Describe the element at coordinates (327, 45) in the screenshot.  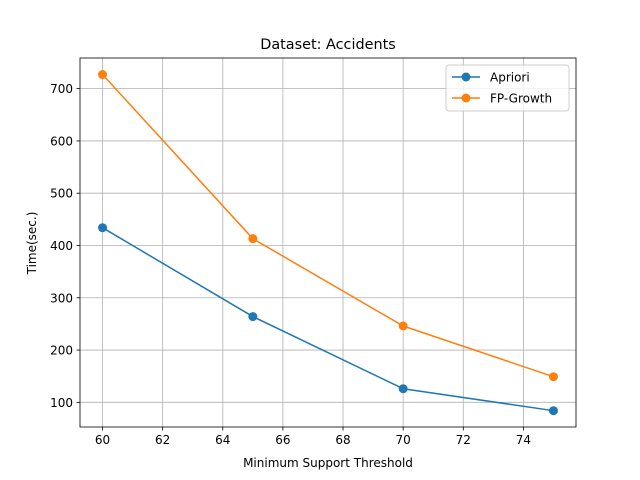
I see `chart-title: Dataset: Accidents` at that location.